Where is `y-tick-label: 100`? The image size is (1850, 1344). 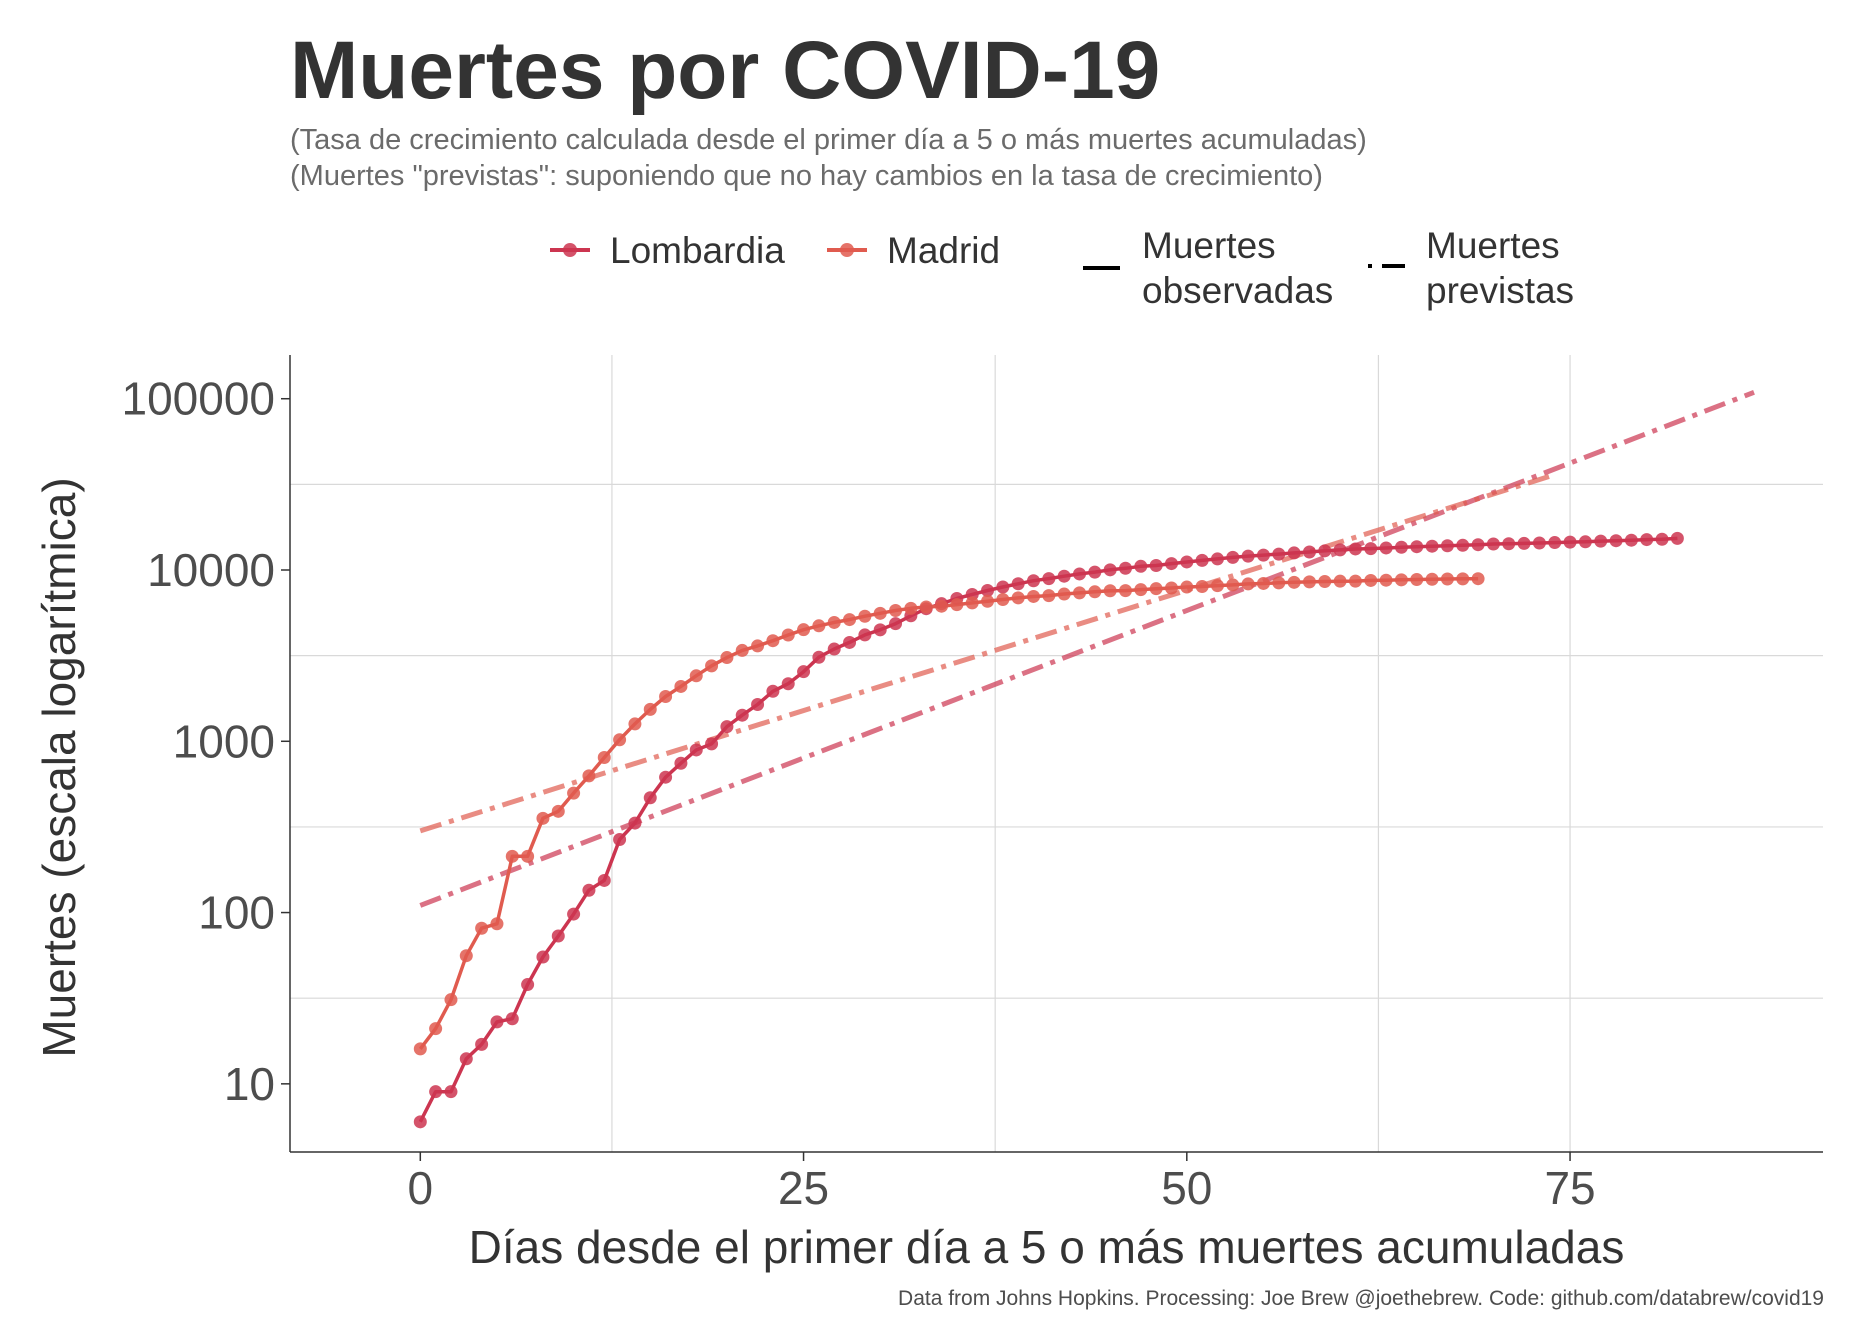 y-tick-label: 100 is located at coordinates (236, 913).